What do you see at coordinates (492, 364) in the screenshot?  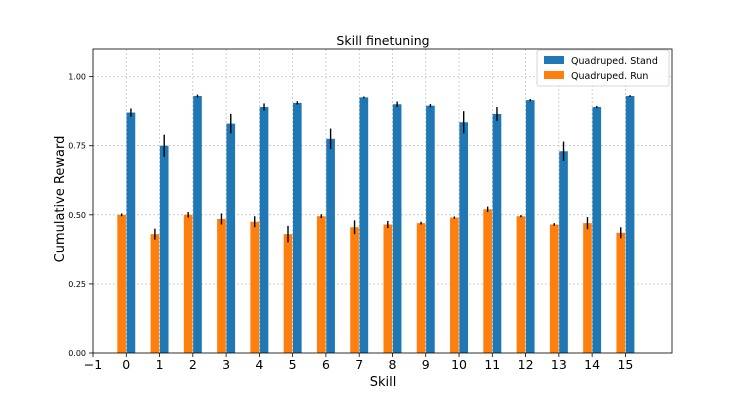 I see `x-tick-label: 11` at bounding box center [492, 364].